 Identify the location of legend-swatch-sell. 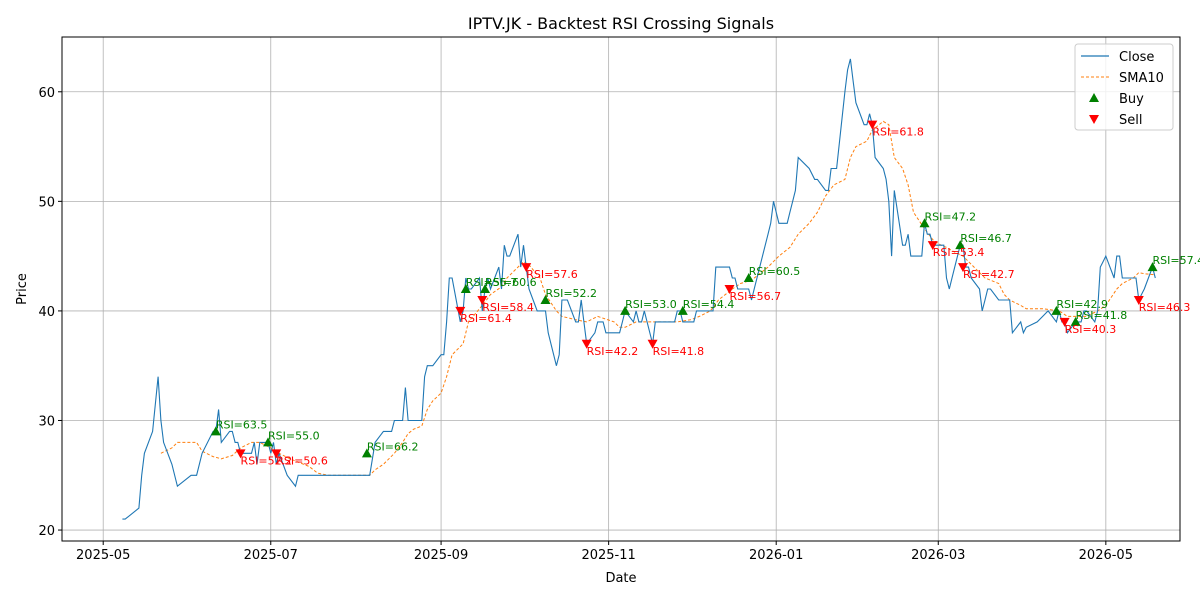
(1094, 119).